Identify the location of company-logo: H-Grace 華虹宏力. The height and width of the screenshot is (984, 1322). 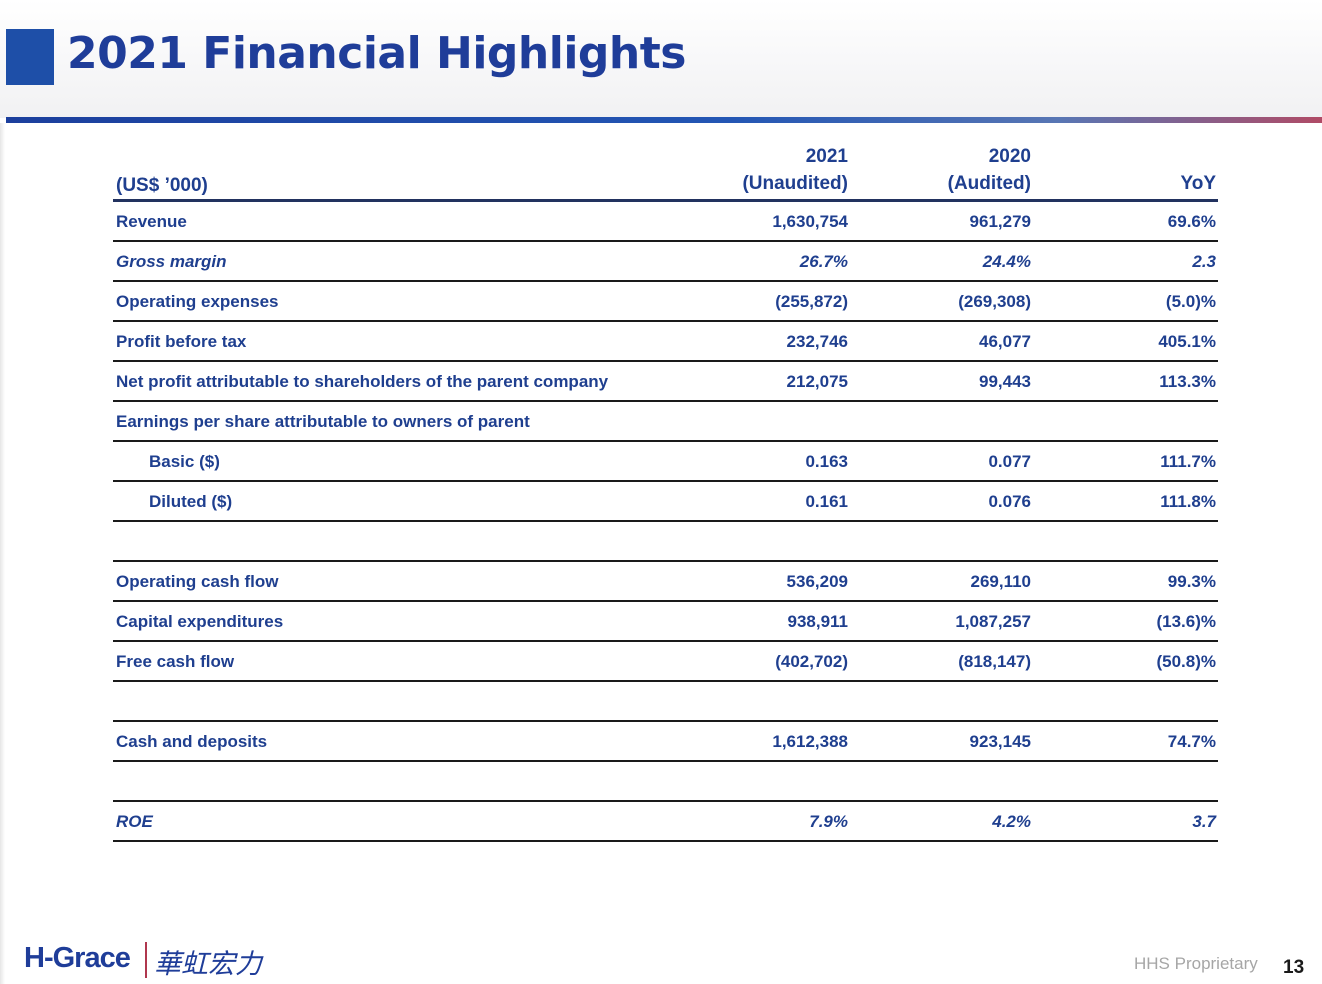
(144, 960).